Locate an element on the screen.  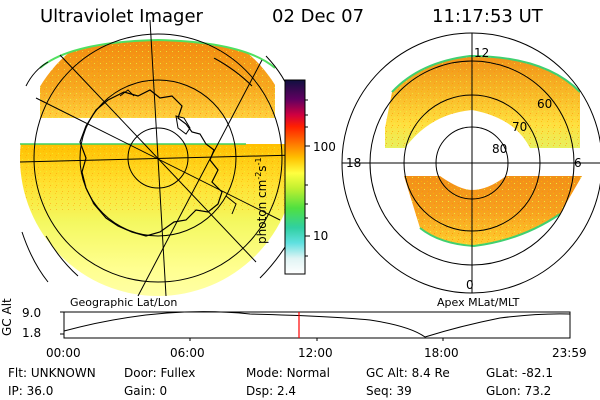
info-mode-value: Normal is located at coordinates (308, 373).